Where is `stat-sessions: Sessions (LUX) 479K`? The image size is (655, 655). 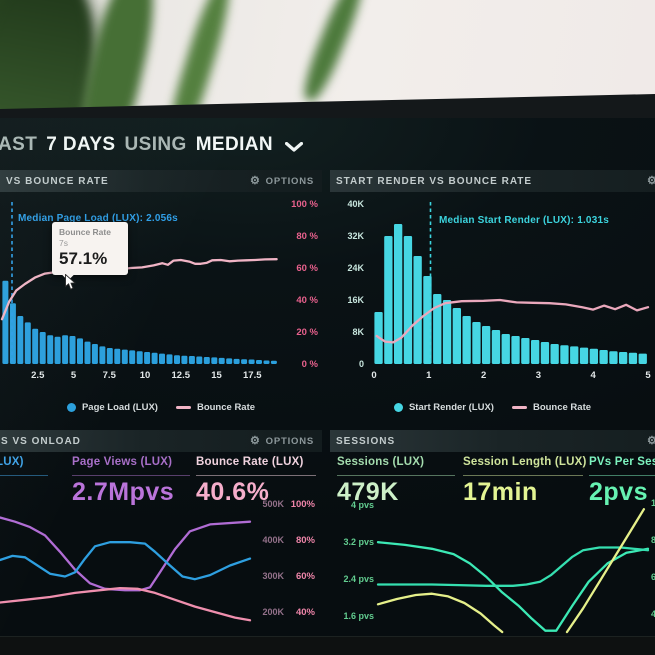 stat-sessions: Sessions (LUX) 479K is located at coordinates (396, 481).